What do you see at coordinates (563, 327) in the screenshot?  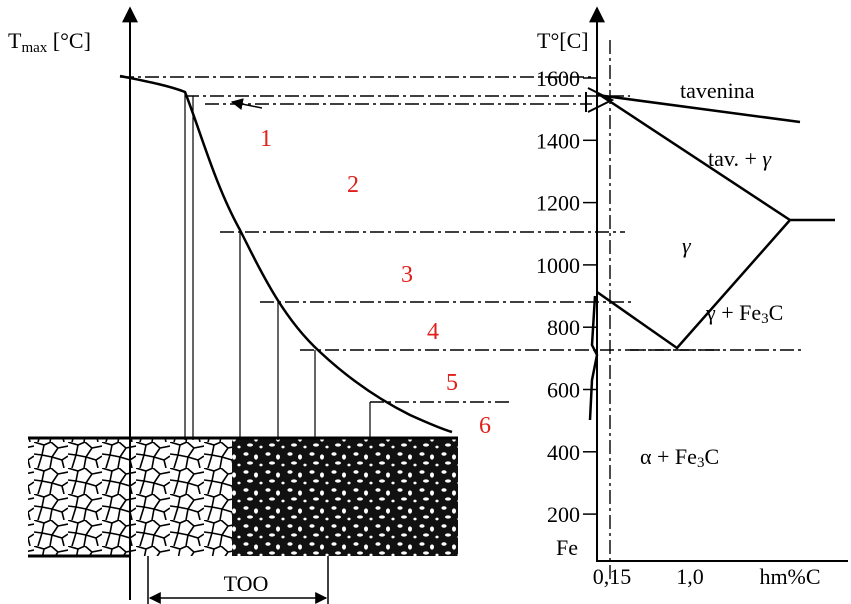 I see `y-tick-label: 800` at bounding box center [563, 327].